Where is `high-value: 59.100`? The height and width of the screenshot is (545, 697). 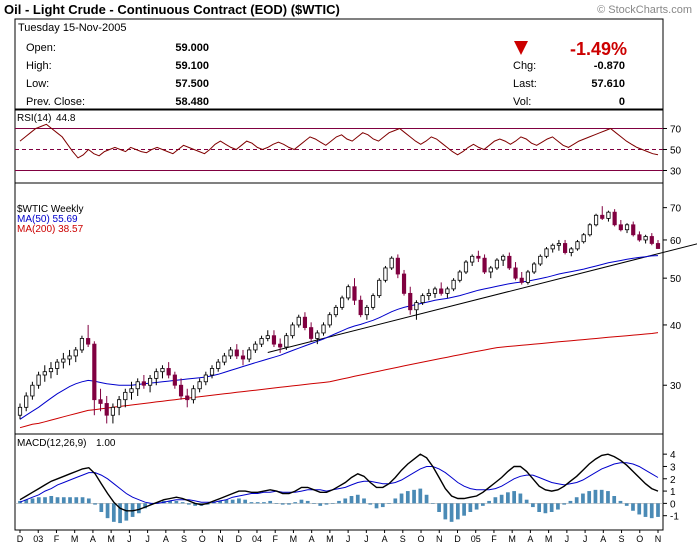 high-value: 59.100 is located at coordinates (192, 66).